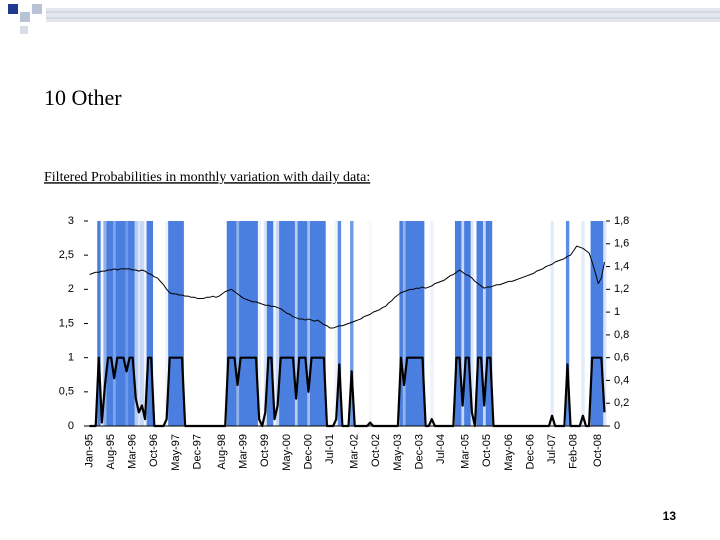 The image size is (720, 540). Describe the element at coordinates (617, 426) in the screenshot. I see `y2-tick-label: 0` at that location.